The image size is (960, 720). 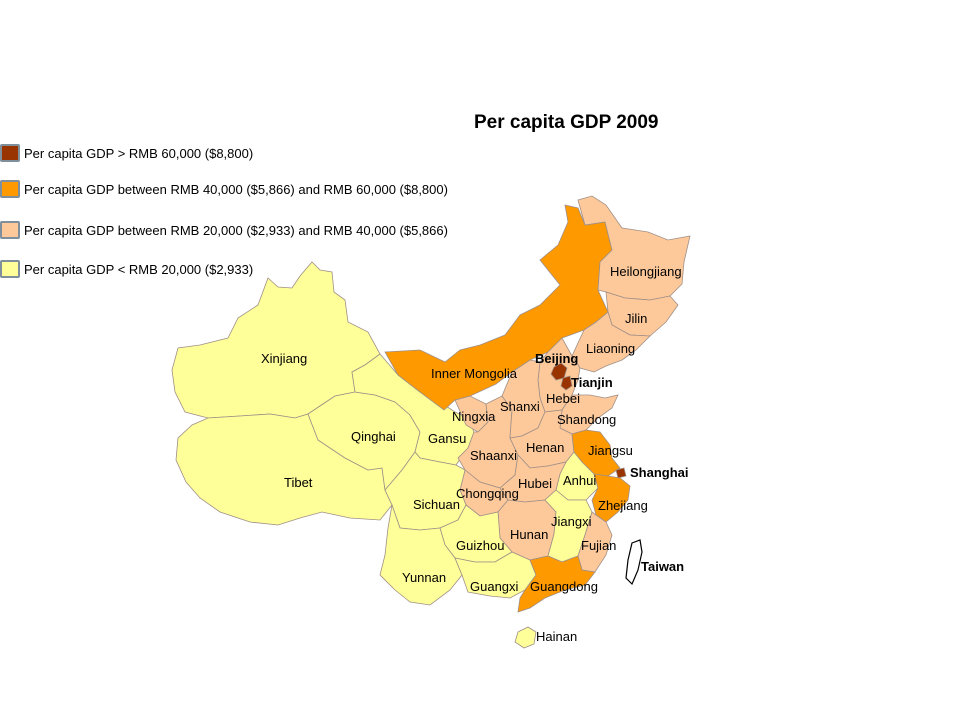 I want to click on province-label-shaanxi: Shaanxi, so click(x=493, y=455).